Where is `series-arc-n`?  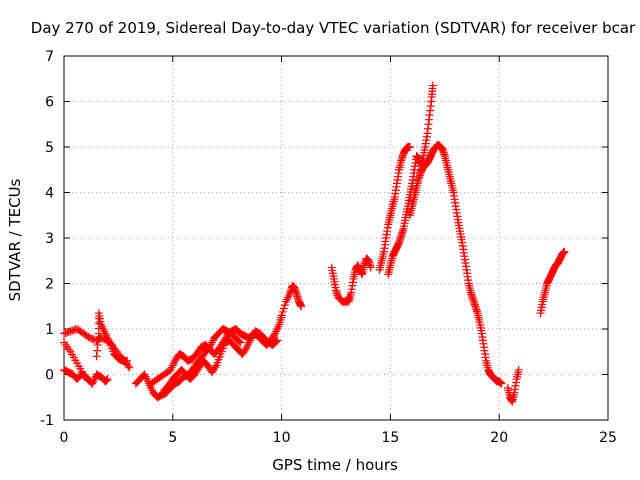 series-arc-n is located at coordinates (552, 282).